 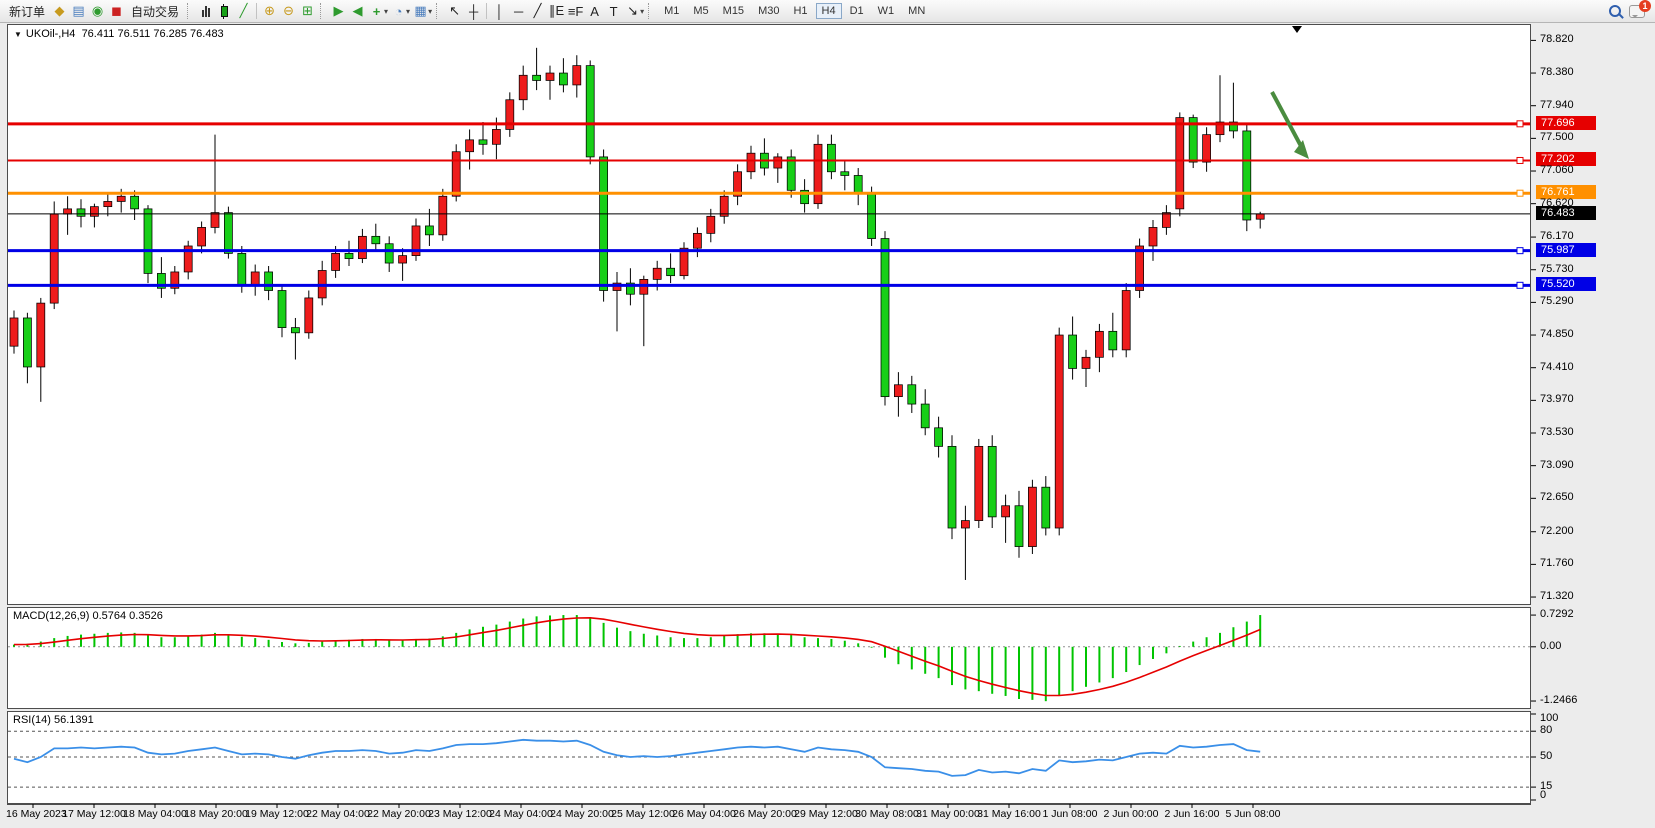 What do you see at coordinates (1253, 814) in the screenshot?
I see `time-axis-label: 5 Jun 08:00` at bounding box center [1253, 814].